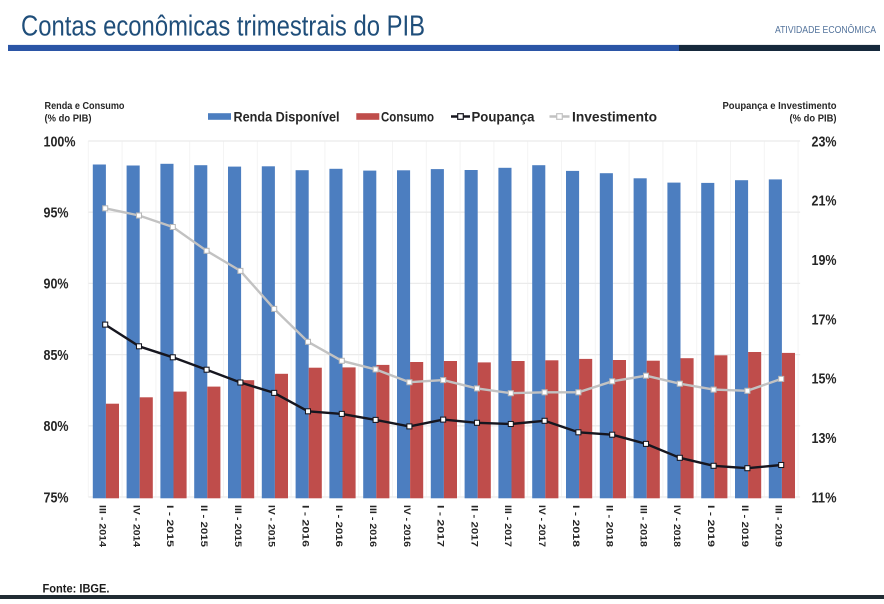 The width and height of the screenshot is (884, 604). I want to click on svg-text: II - 2016, so click(339, 526).